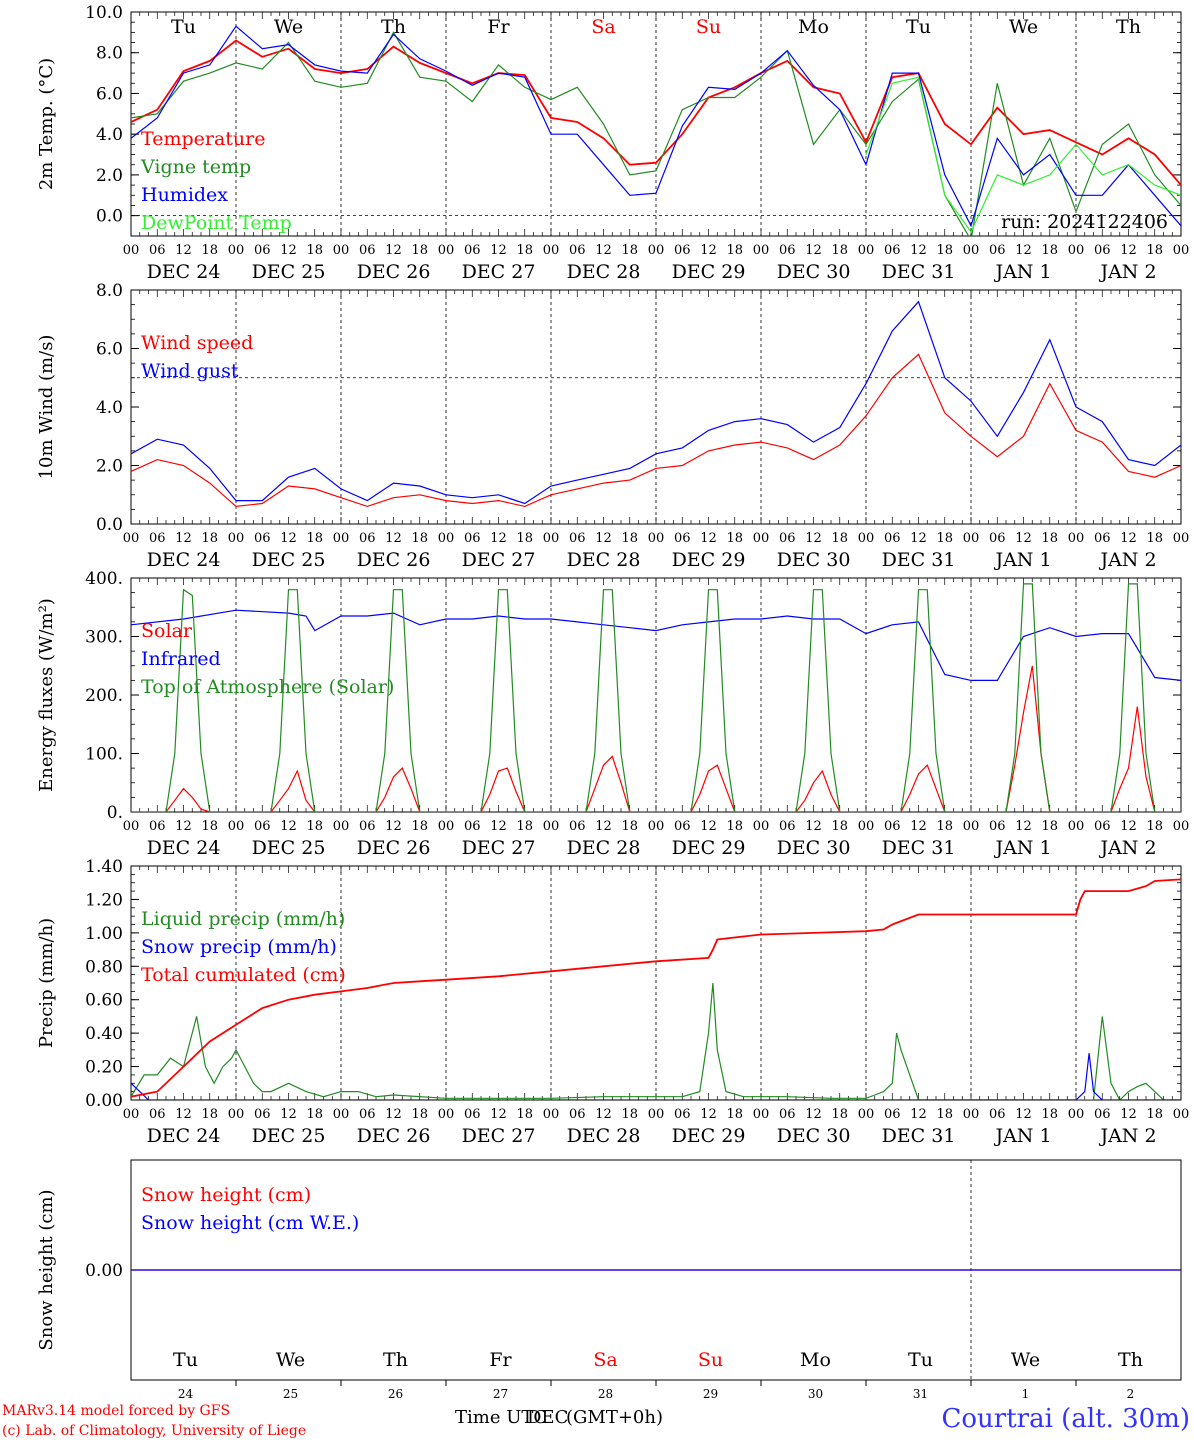  What do you see at coordinates (1131, 1394) in the screenshot?
I see `day-number-label: 2` at bounding box center [1131, 1394].